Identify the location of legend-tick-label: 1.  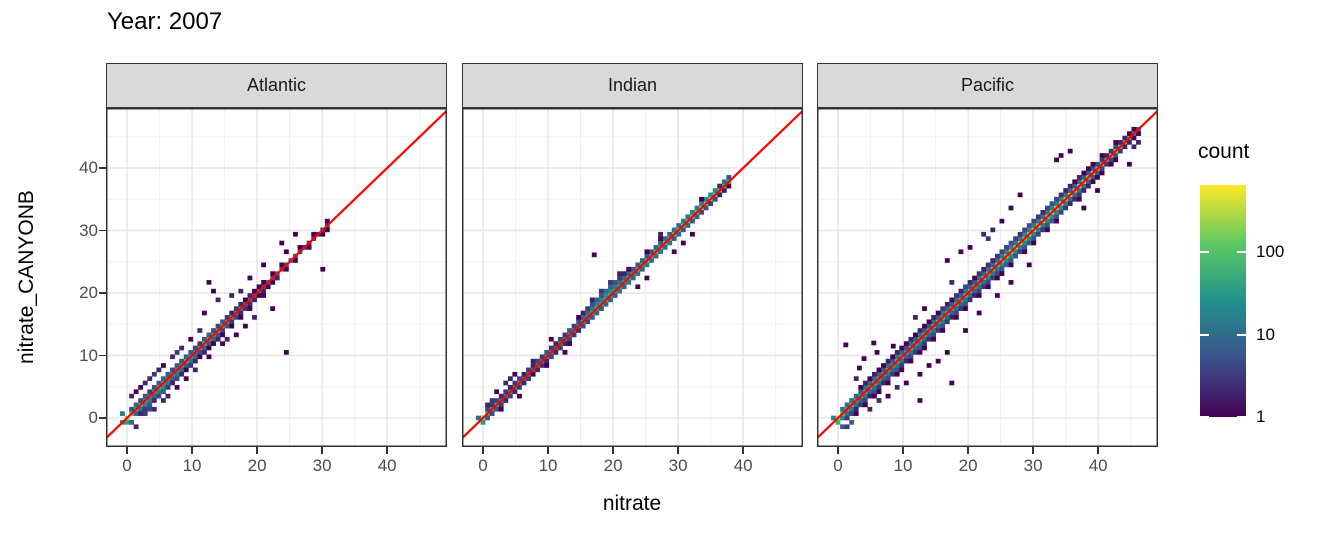
(1261, 416).